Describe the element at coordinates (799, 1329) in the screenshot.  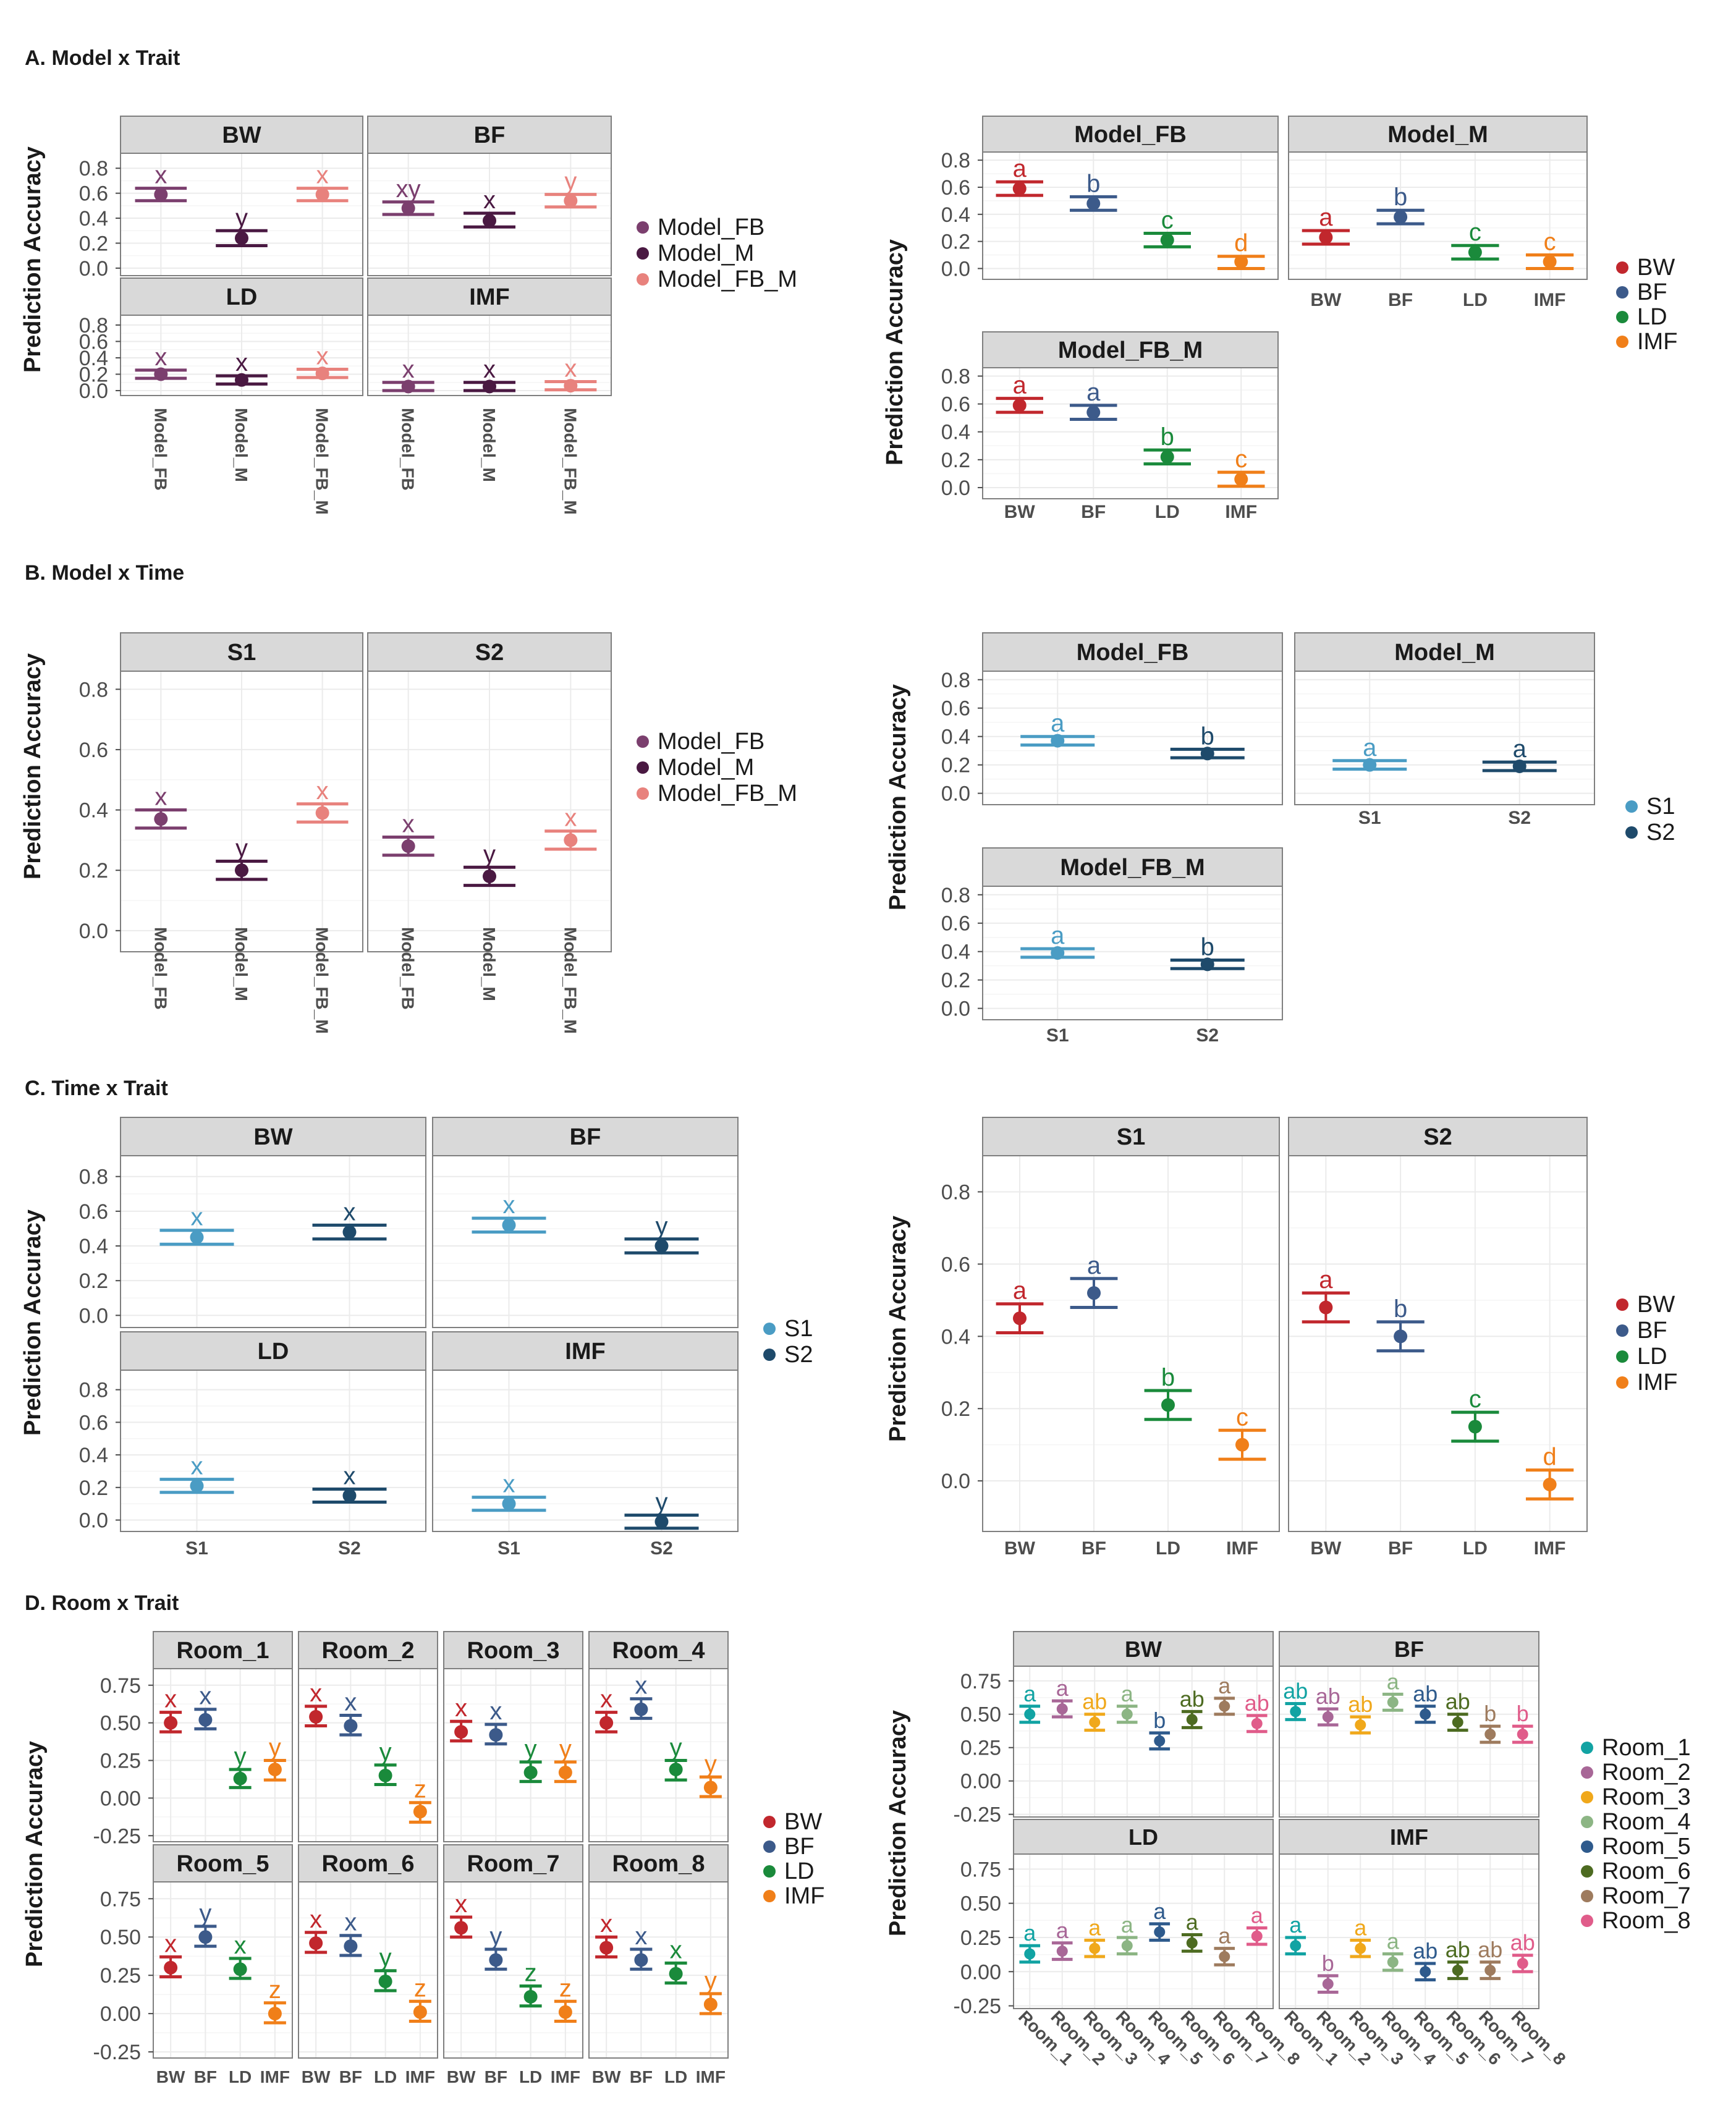
I see `legend-label: S1` at that location.